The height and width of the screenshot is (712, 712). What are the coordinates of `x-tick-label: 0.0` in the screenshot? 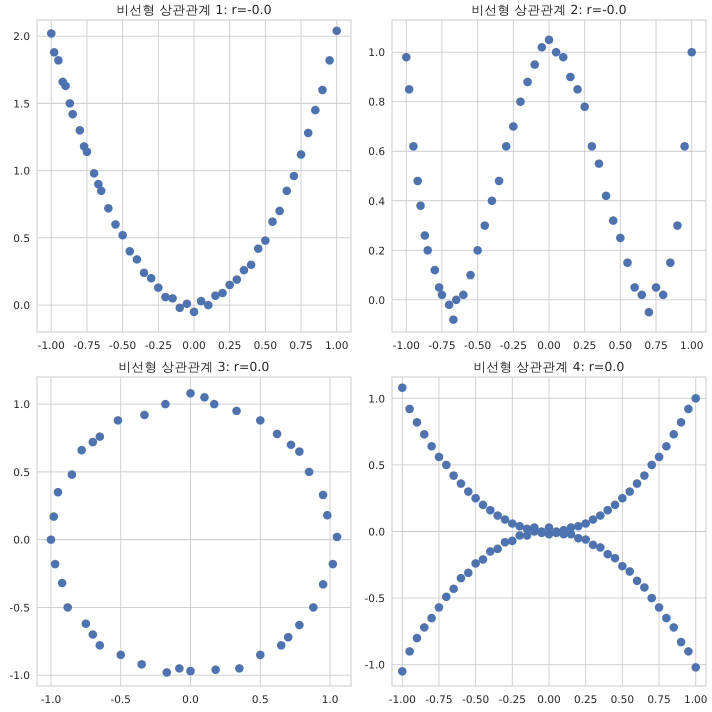 It's located at (190, 700).